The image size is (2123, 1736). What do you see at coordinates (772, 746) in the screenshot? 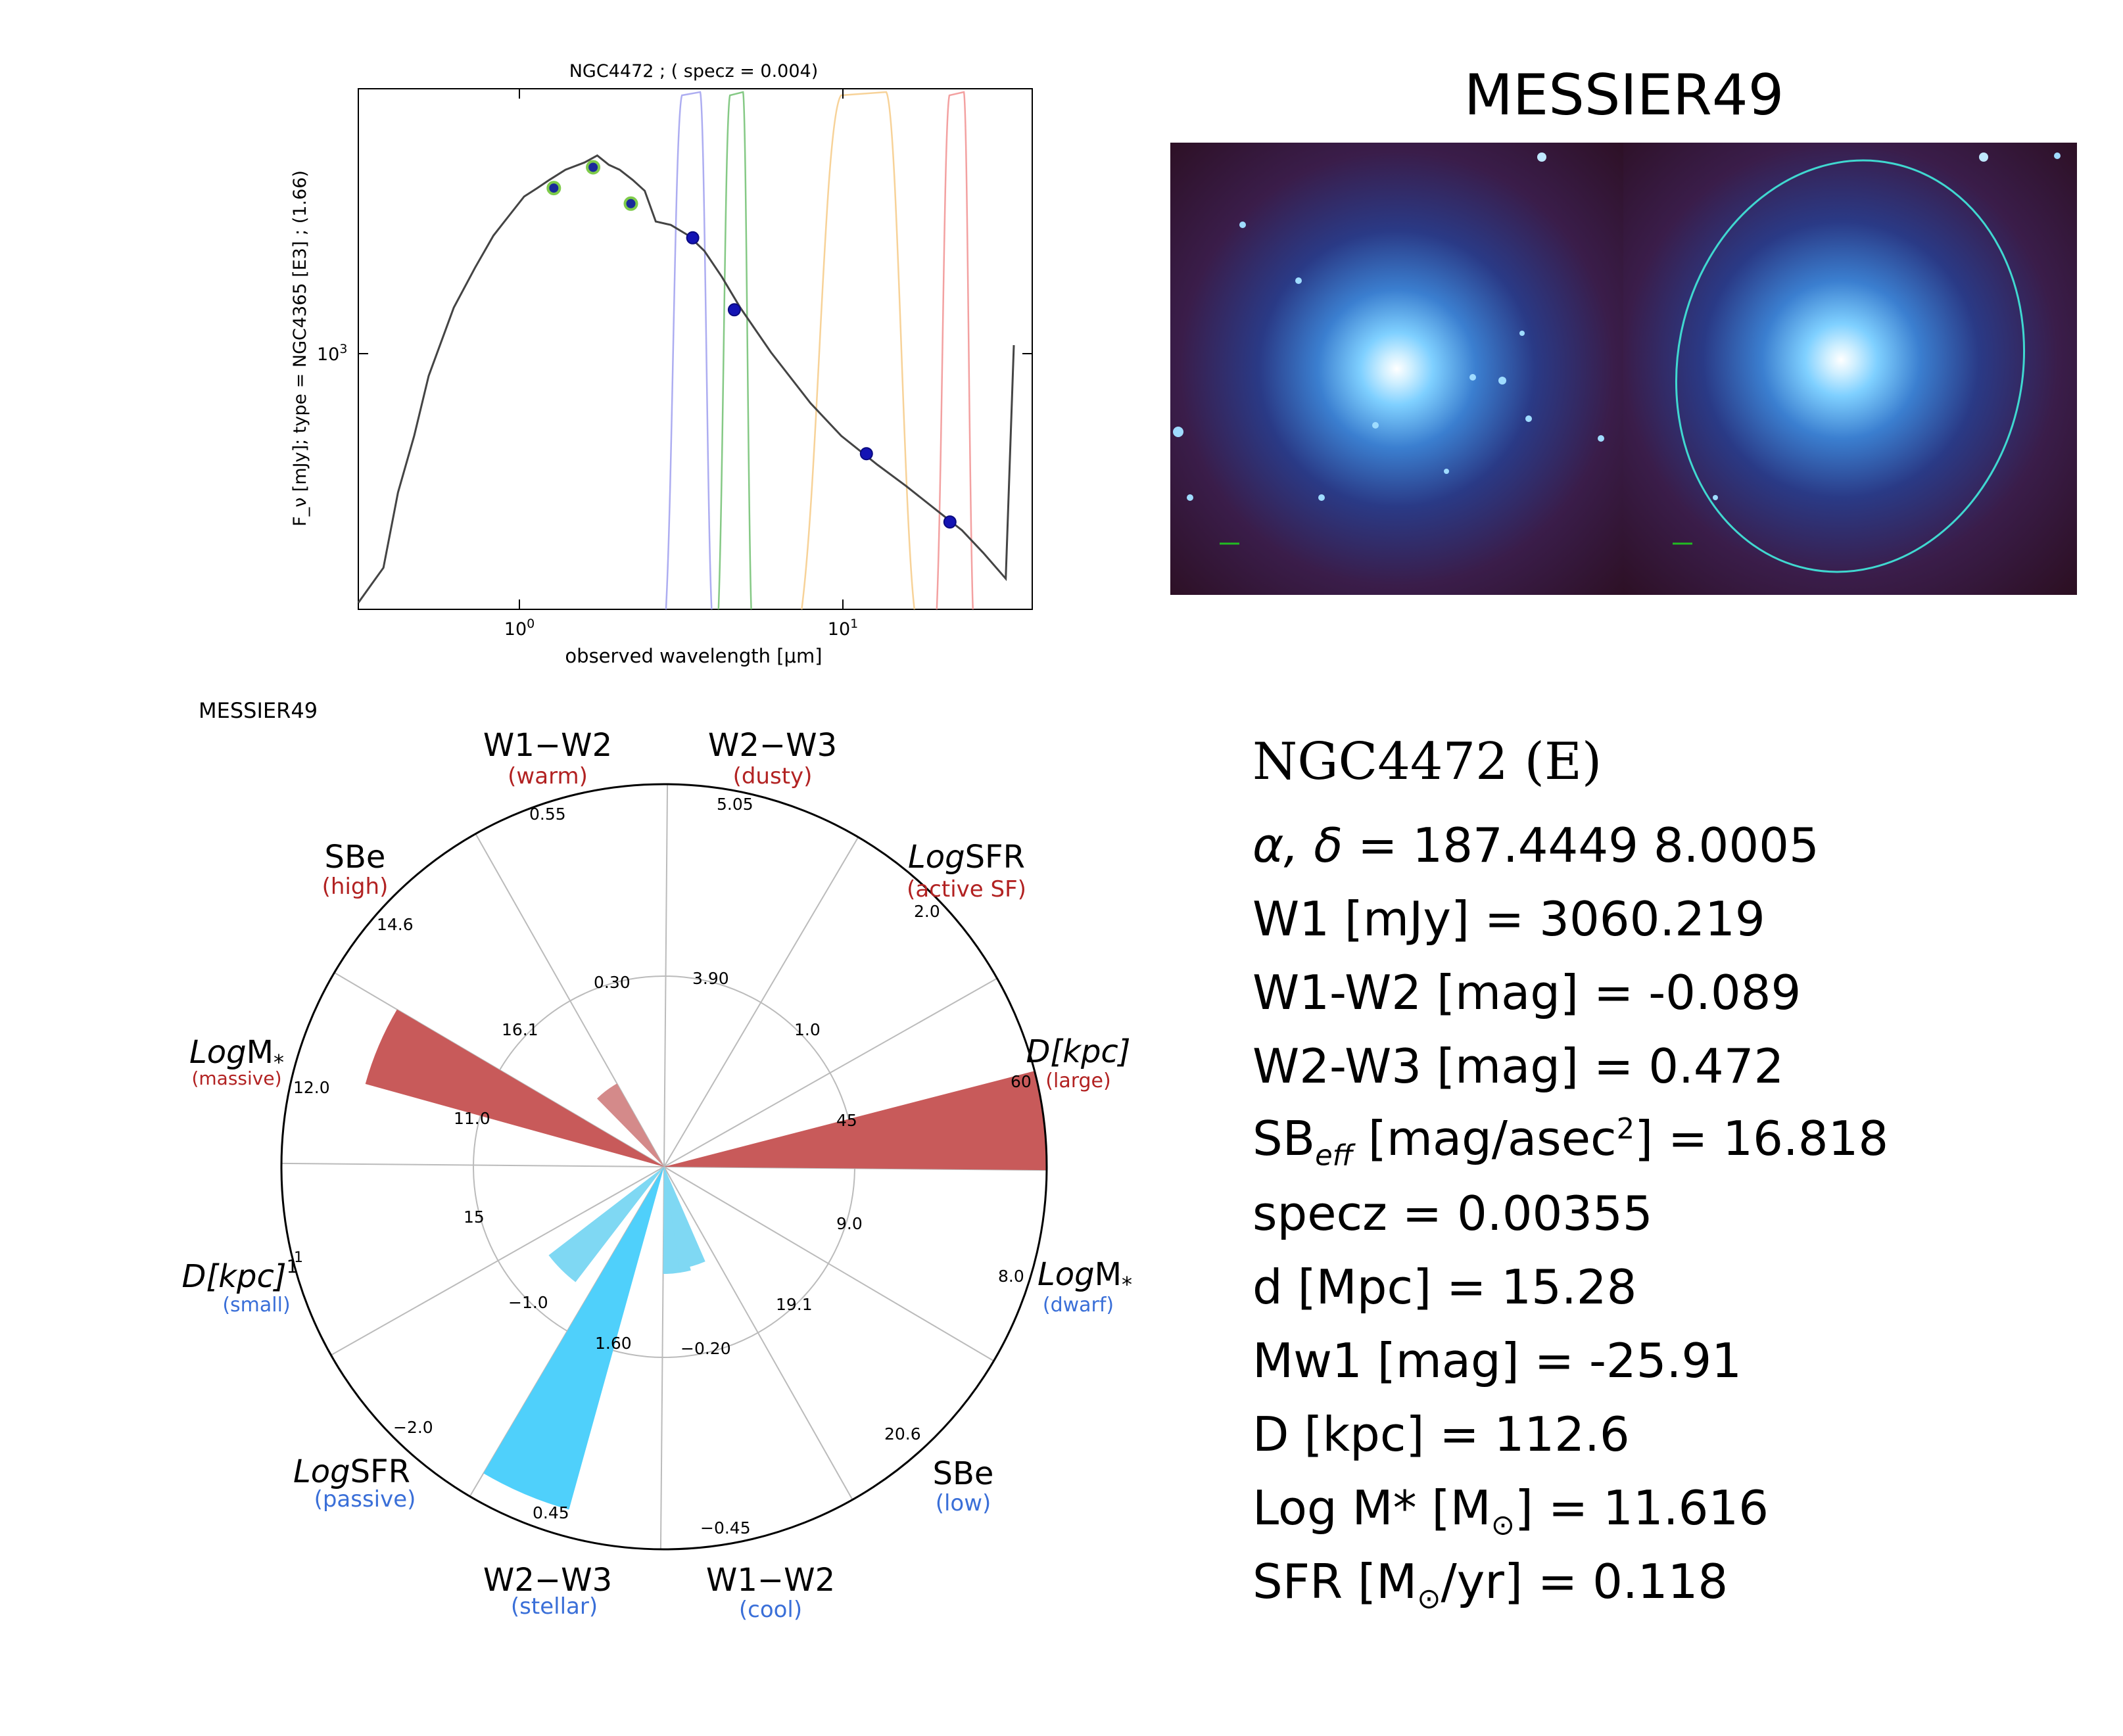
I see `label-w2w3-dusty: W2−W3` at bounding box center [772, 746].